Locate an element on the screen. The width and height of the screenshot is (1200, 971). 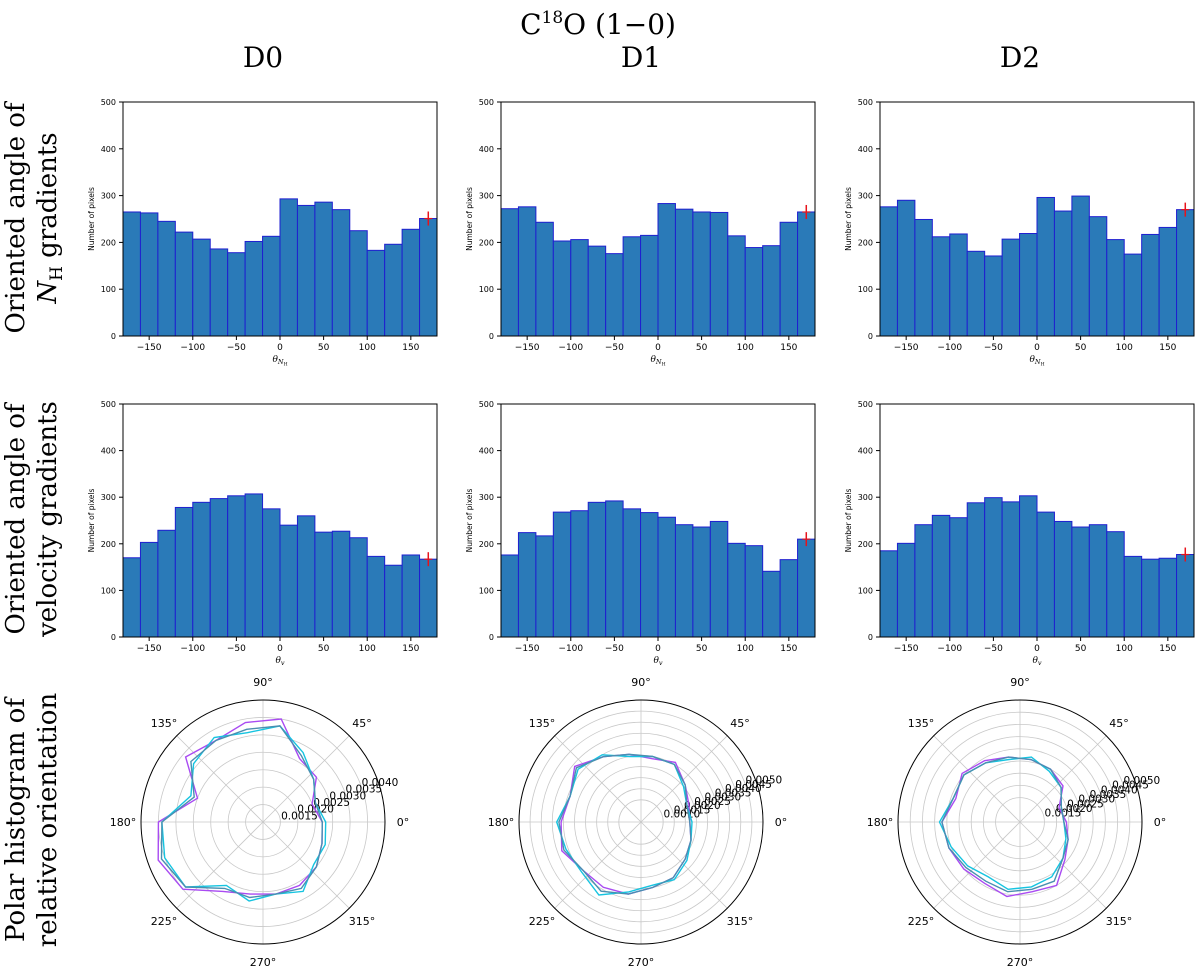
y-tick-label: 100 is located at coordinates (486, 289).